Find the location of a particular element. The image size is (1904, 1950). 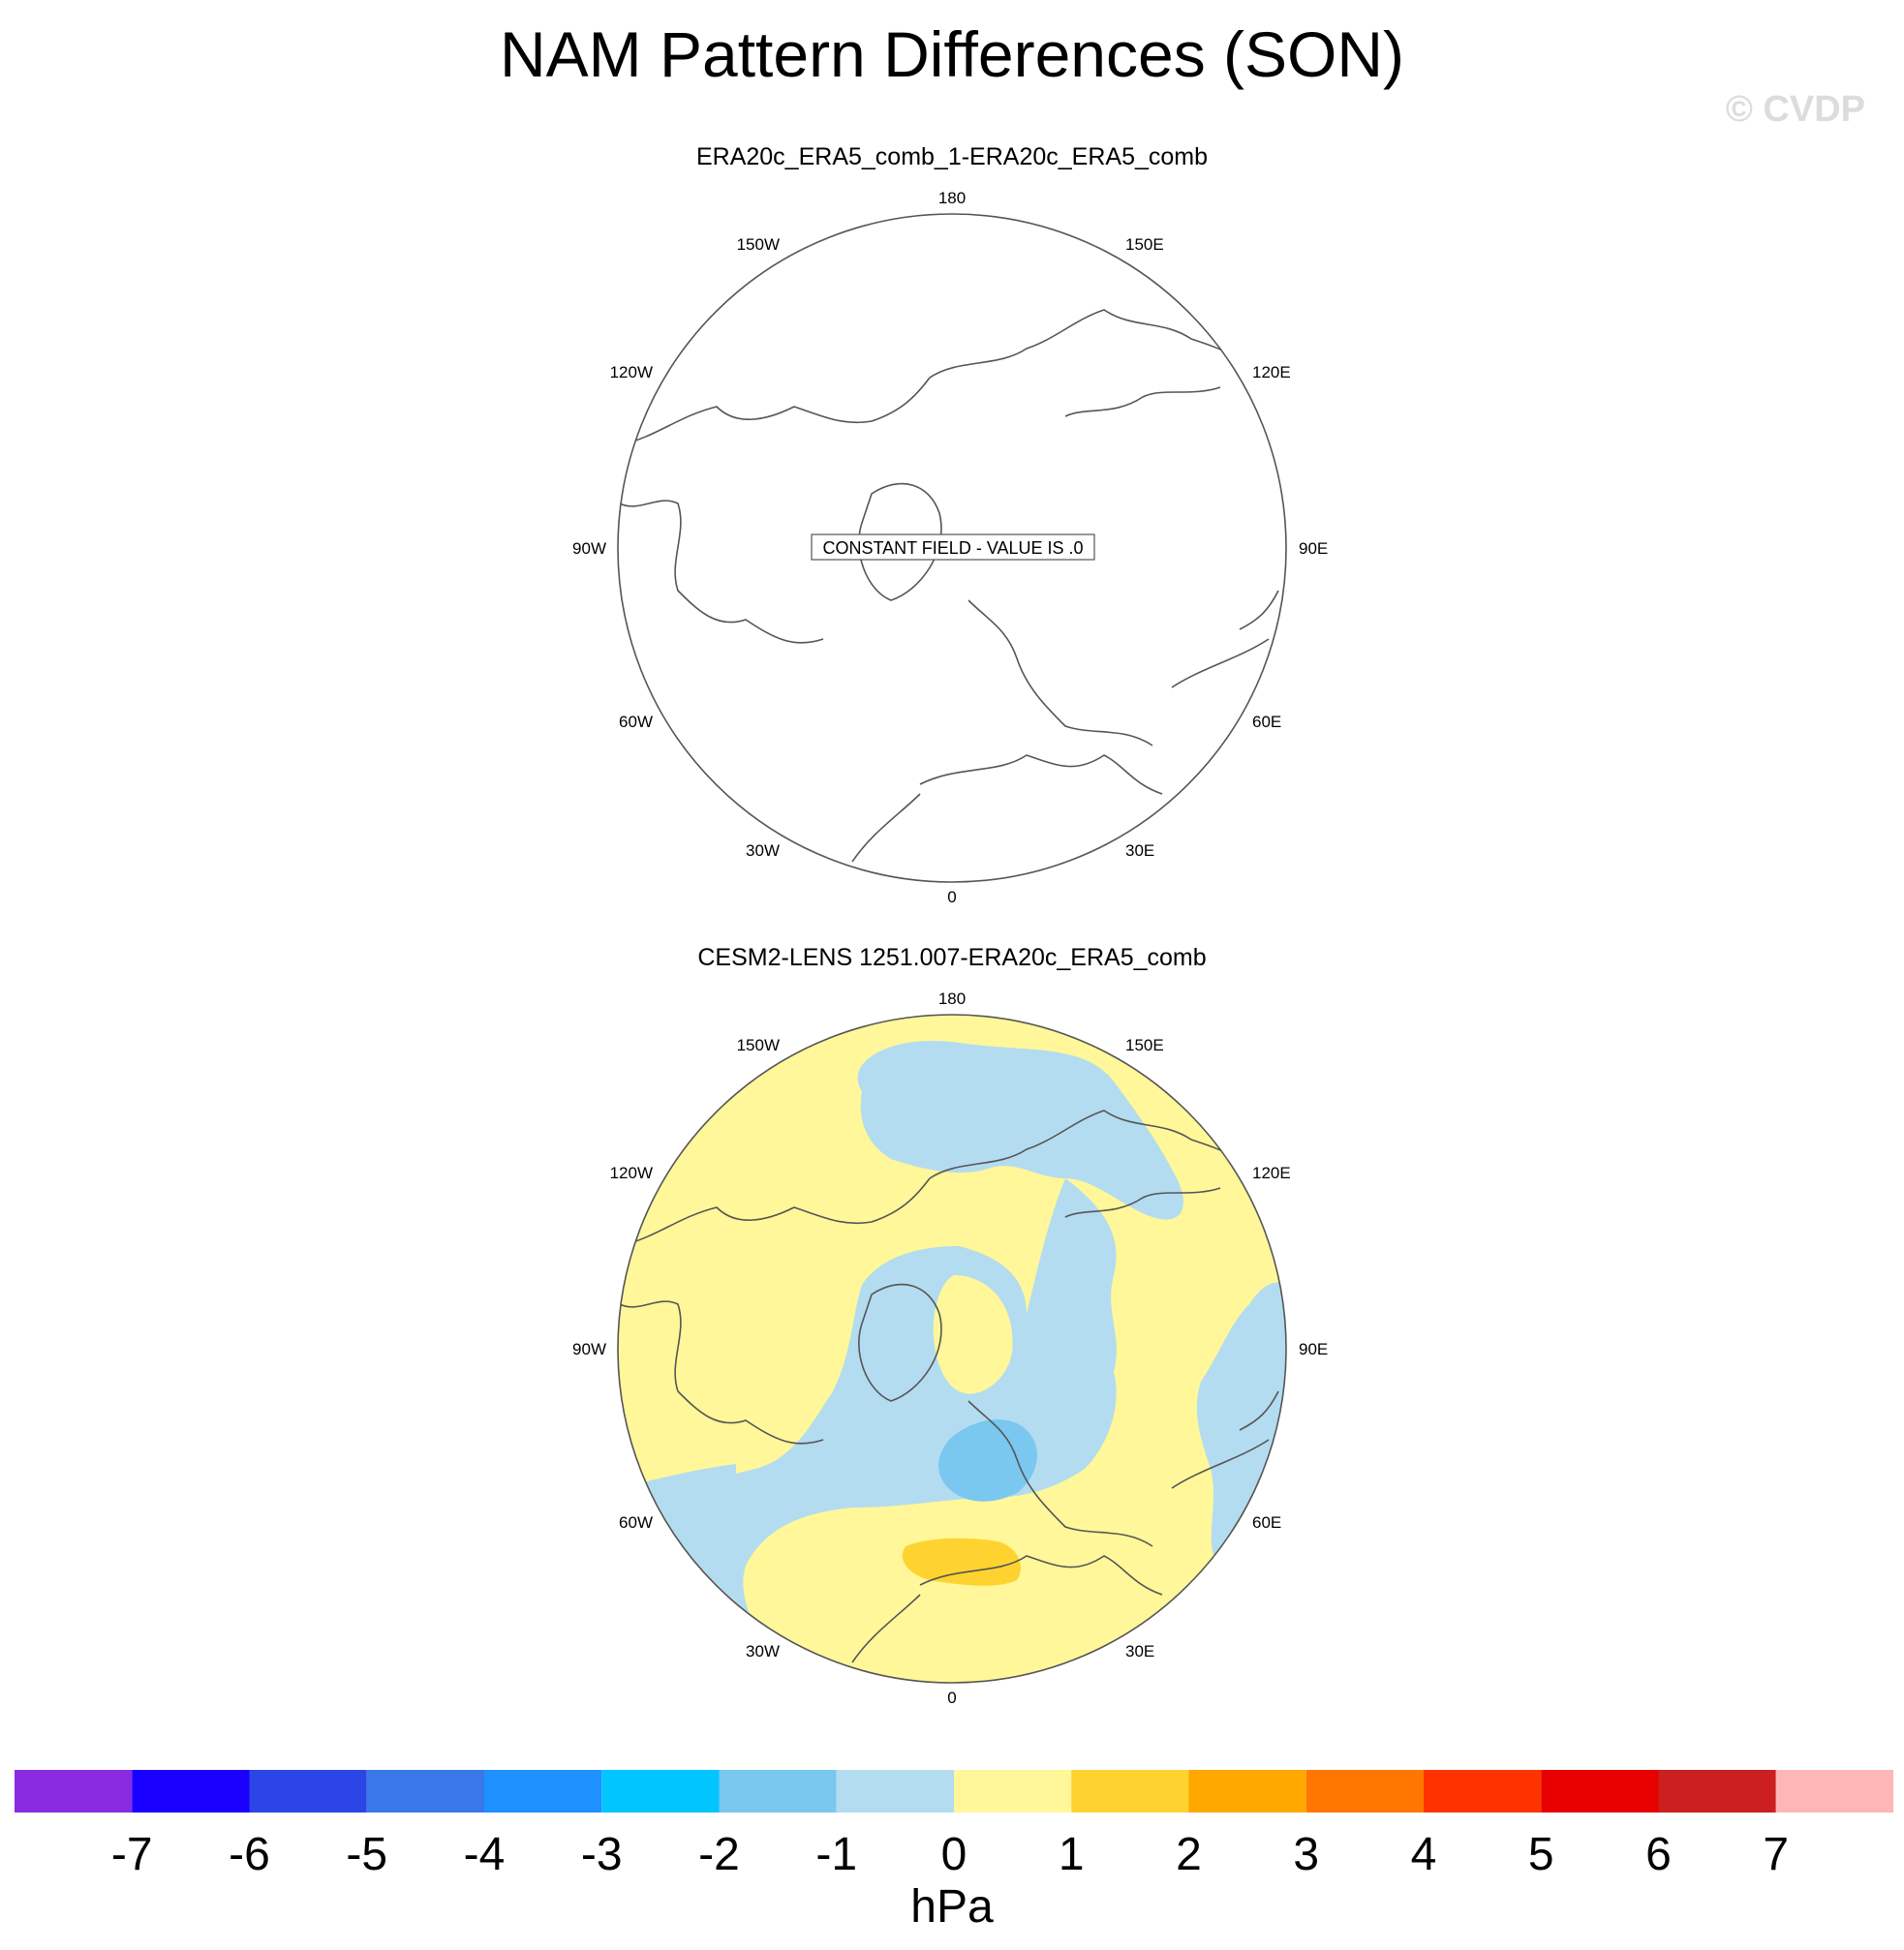

colorbar-tick-label: -6 is located at coordinates (250, 1854).